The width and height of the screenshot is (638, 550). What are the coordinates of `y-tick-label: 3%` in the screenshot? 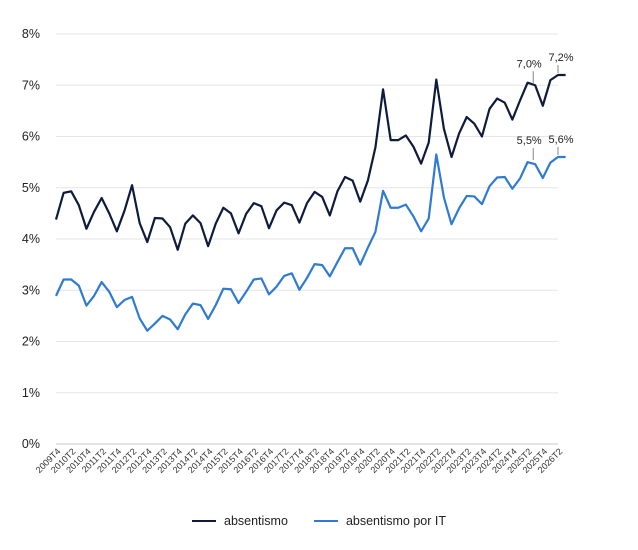 It's located at (31, 290).